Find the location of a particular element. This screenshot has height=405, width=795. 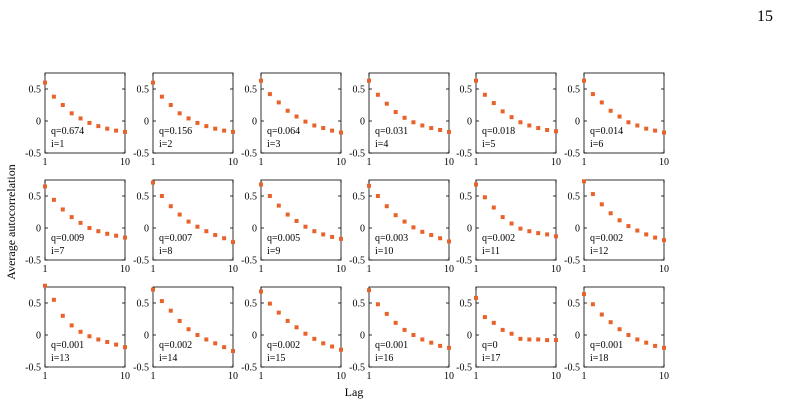

i-annotation: i=10 is located at coordinates (384, 251).